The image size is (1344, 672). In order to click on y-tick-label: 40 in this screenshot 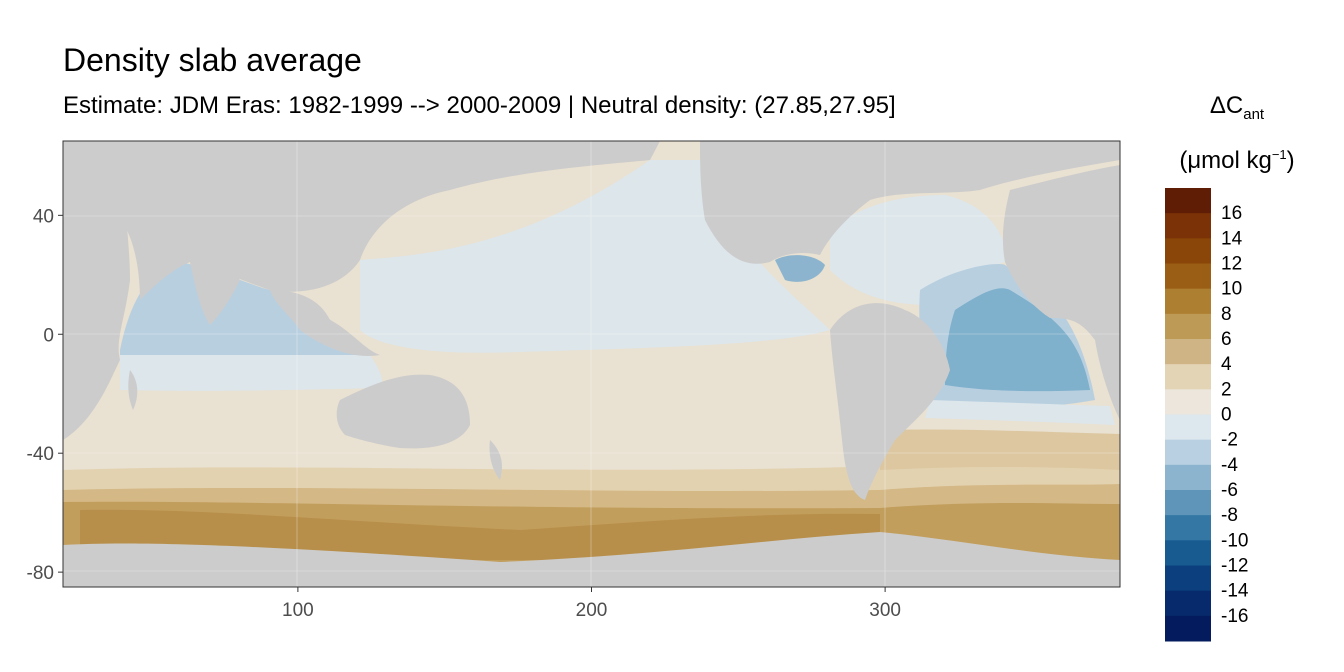, I will do `click(43, 216)`.